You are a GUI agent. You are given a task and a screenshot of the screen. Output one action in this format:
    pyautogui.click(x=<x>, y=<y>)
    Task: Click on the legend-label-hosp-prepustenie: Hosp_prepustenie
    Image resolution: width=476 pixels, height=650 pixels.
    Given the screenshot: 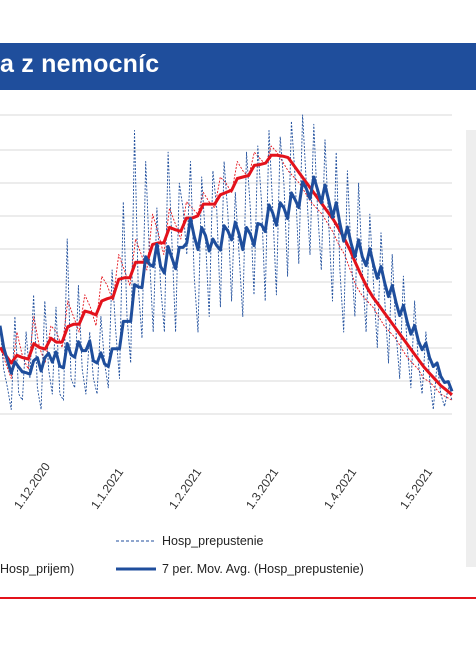 What is the action you would take?
    pyautogui.click(x=213, y=541)
    